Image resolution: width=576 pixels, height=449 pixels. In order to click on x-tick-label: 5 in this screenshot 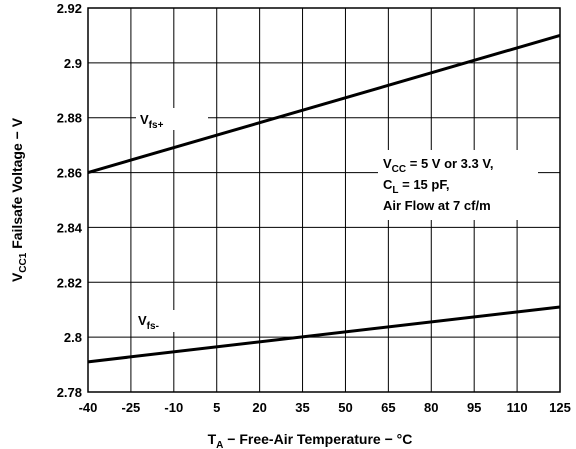, I will do `click(216, 407)`.